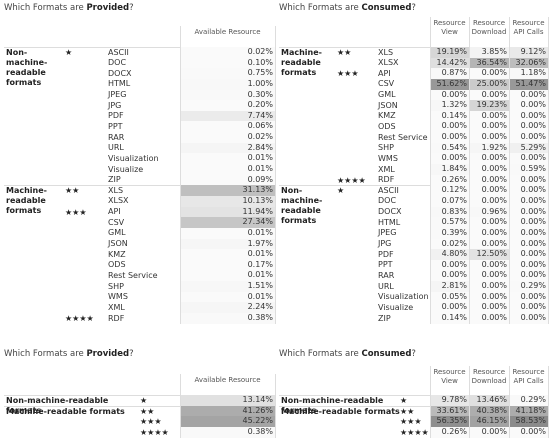  What do you see at coordinates (228, 63) in the screenshot?
I see `value-cell: 0.10%` at bounding box center [228, 63].